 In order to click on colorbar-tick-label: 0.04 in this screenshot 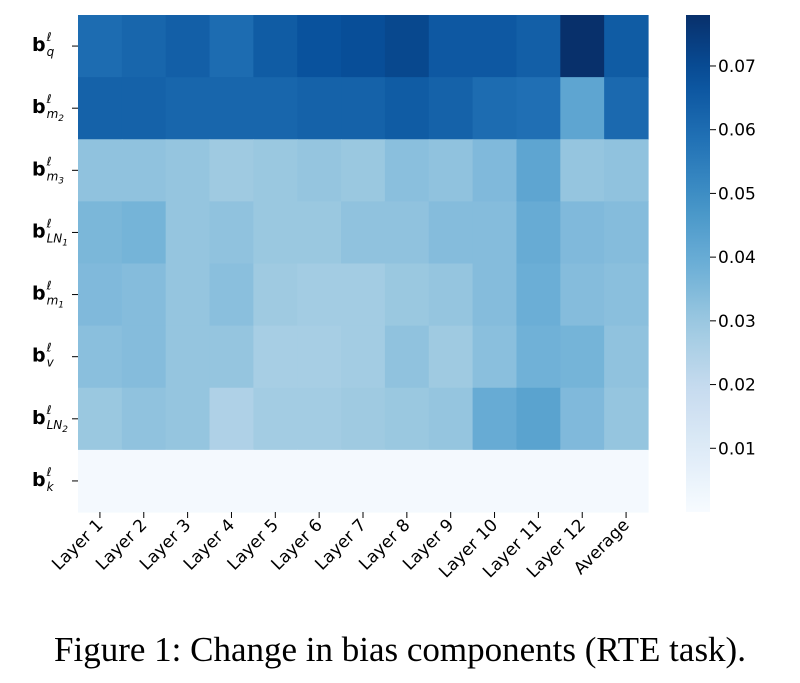, I will do `click(737, 258)`.